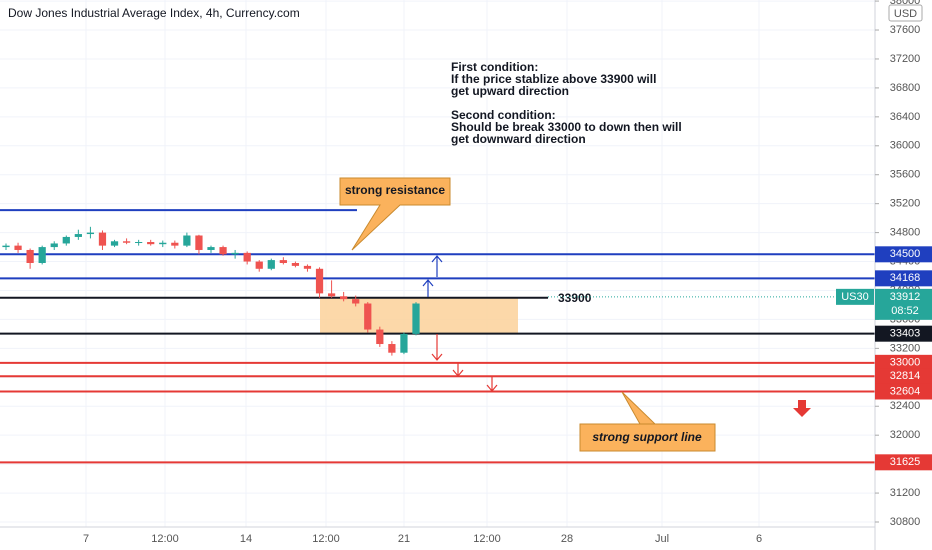 This screenshot has height=550, width=932. What do you see at coordinates (905, 30) in the screenshot?
I see `y-tick-label: 37600` at bounding box center [905, 30].